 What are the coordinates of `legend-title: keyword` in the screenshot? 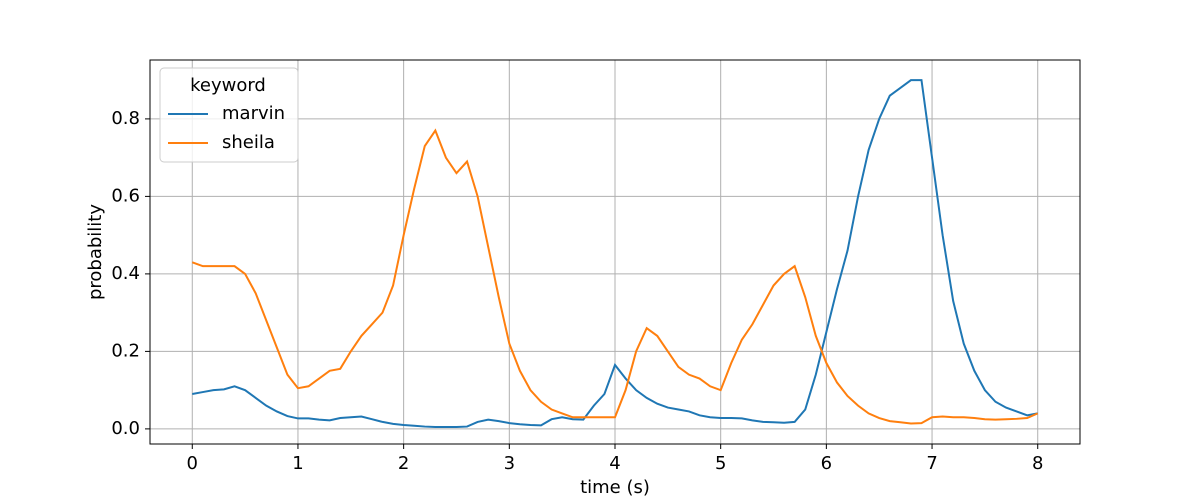 It's located at (228, 85).